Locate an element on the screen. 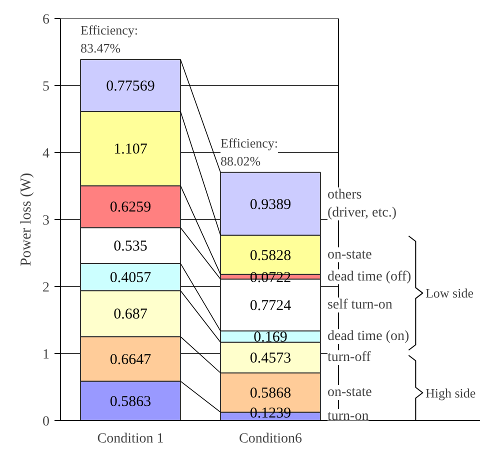 The width and height of the screenshot is (480, 457). annotation: Efficiency: 83.47% is located at coordinates (109, 39).